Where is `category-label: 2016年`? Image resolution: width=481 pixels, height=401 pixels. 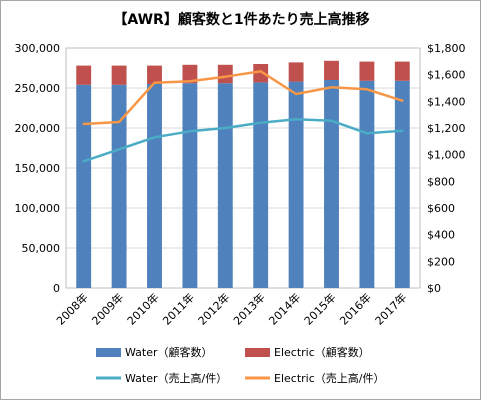
category-label: 2016年 is located at coordinates (355, 308).